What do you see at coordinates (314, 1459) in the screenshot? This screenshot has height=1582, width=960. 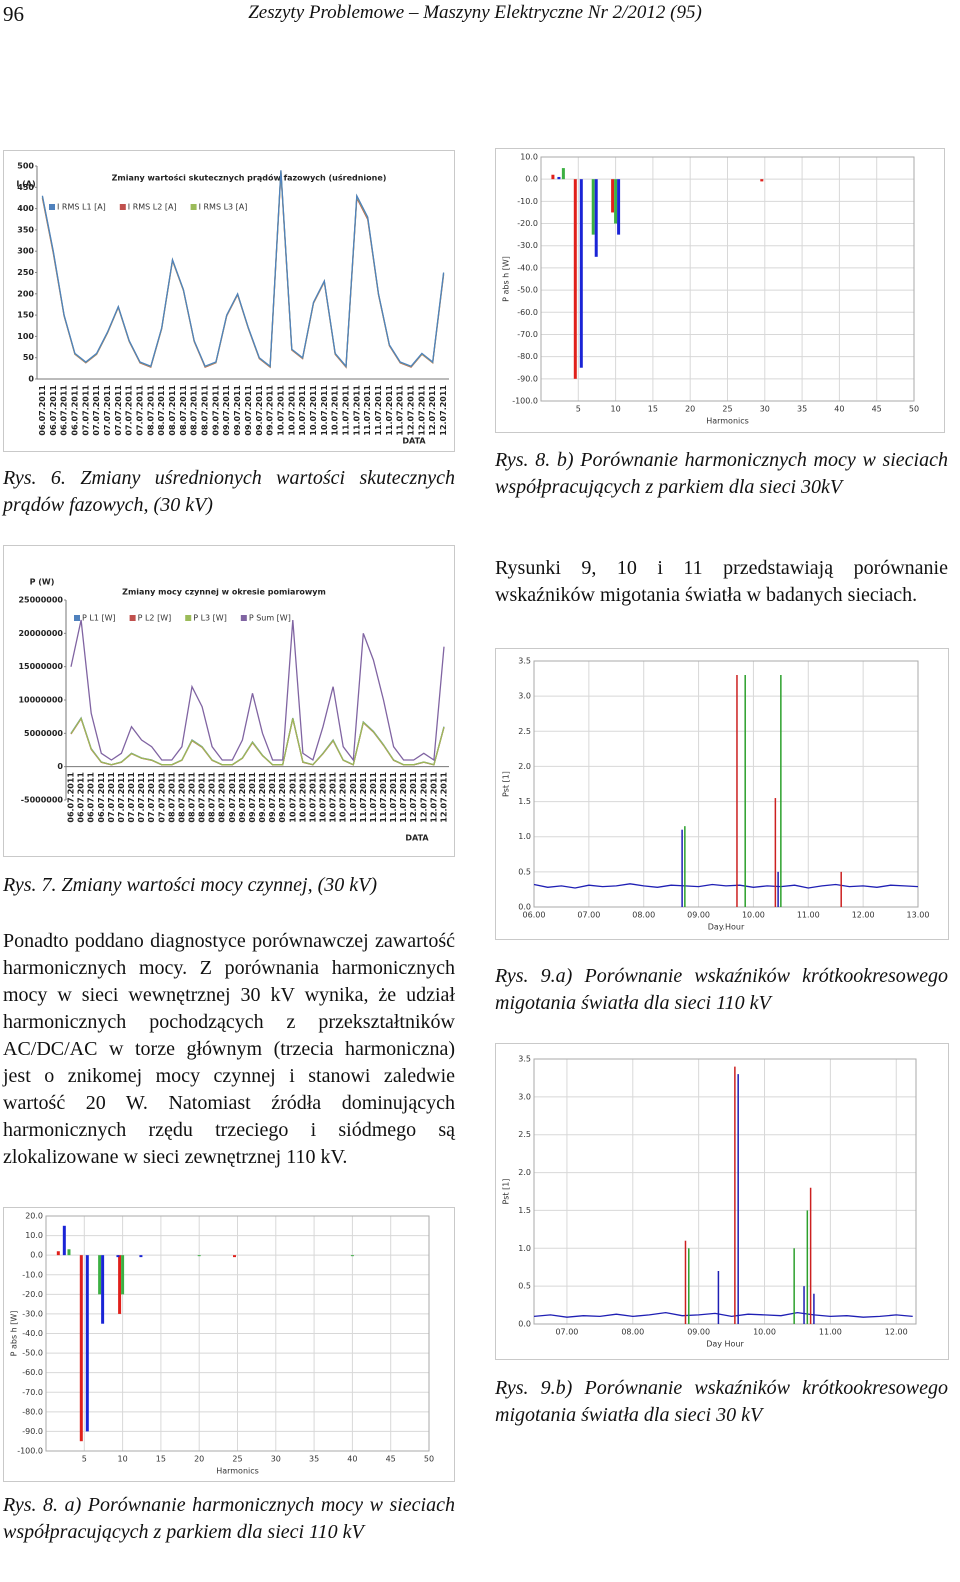 I see `x-tick-label: 35` at bounding box center [314, 1459].